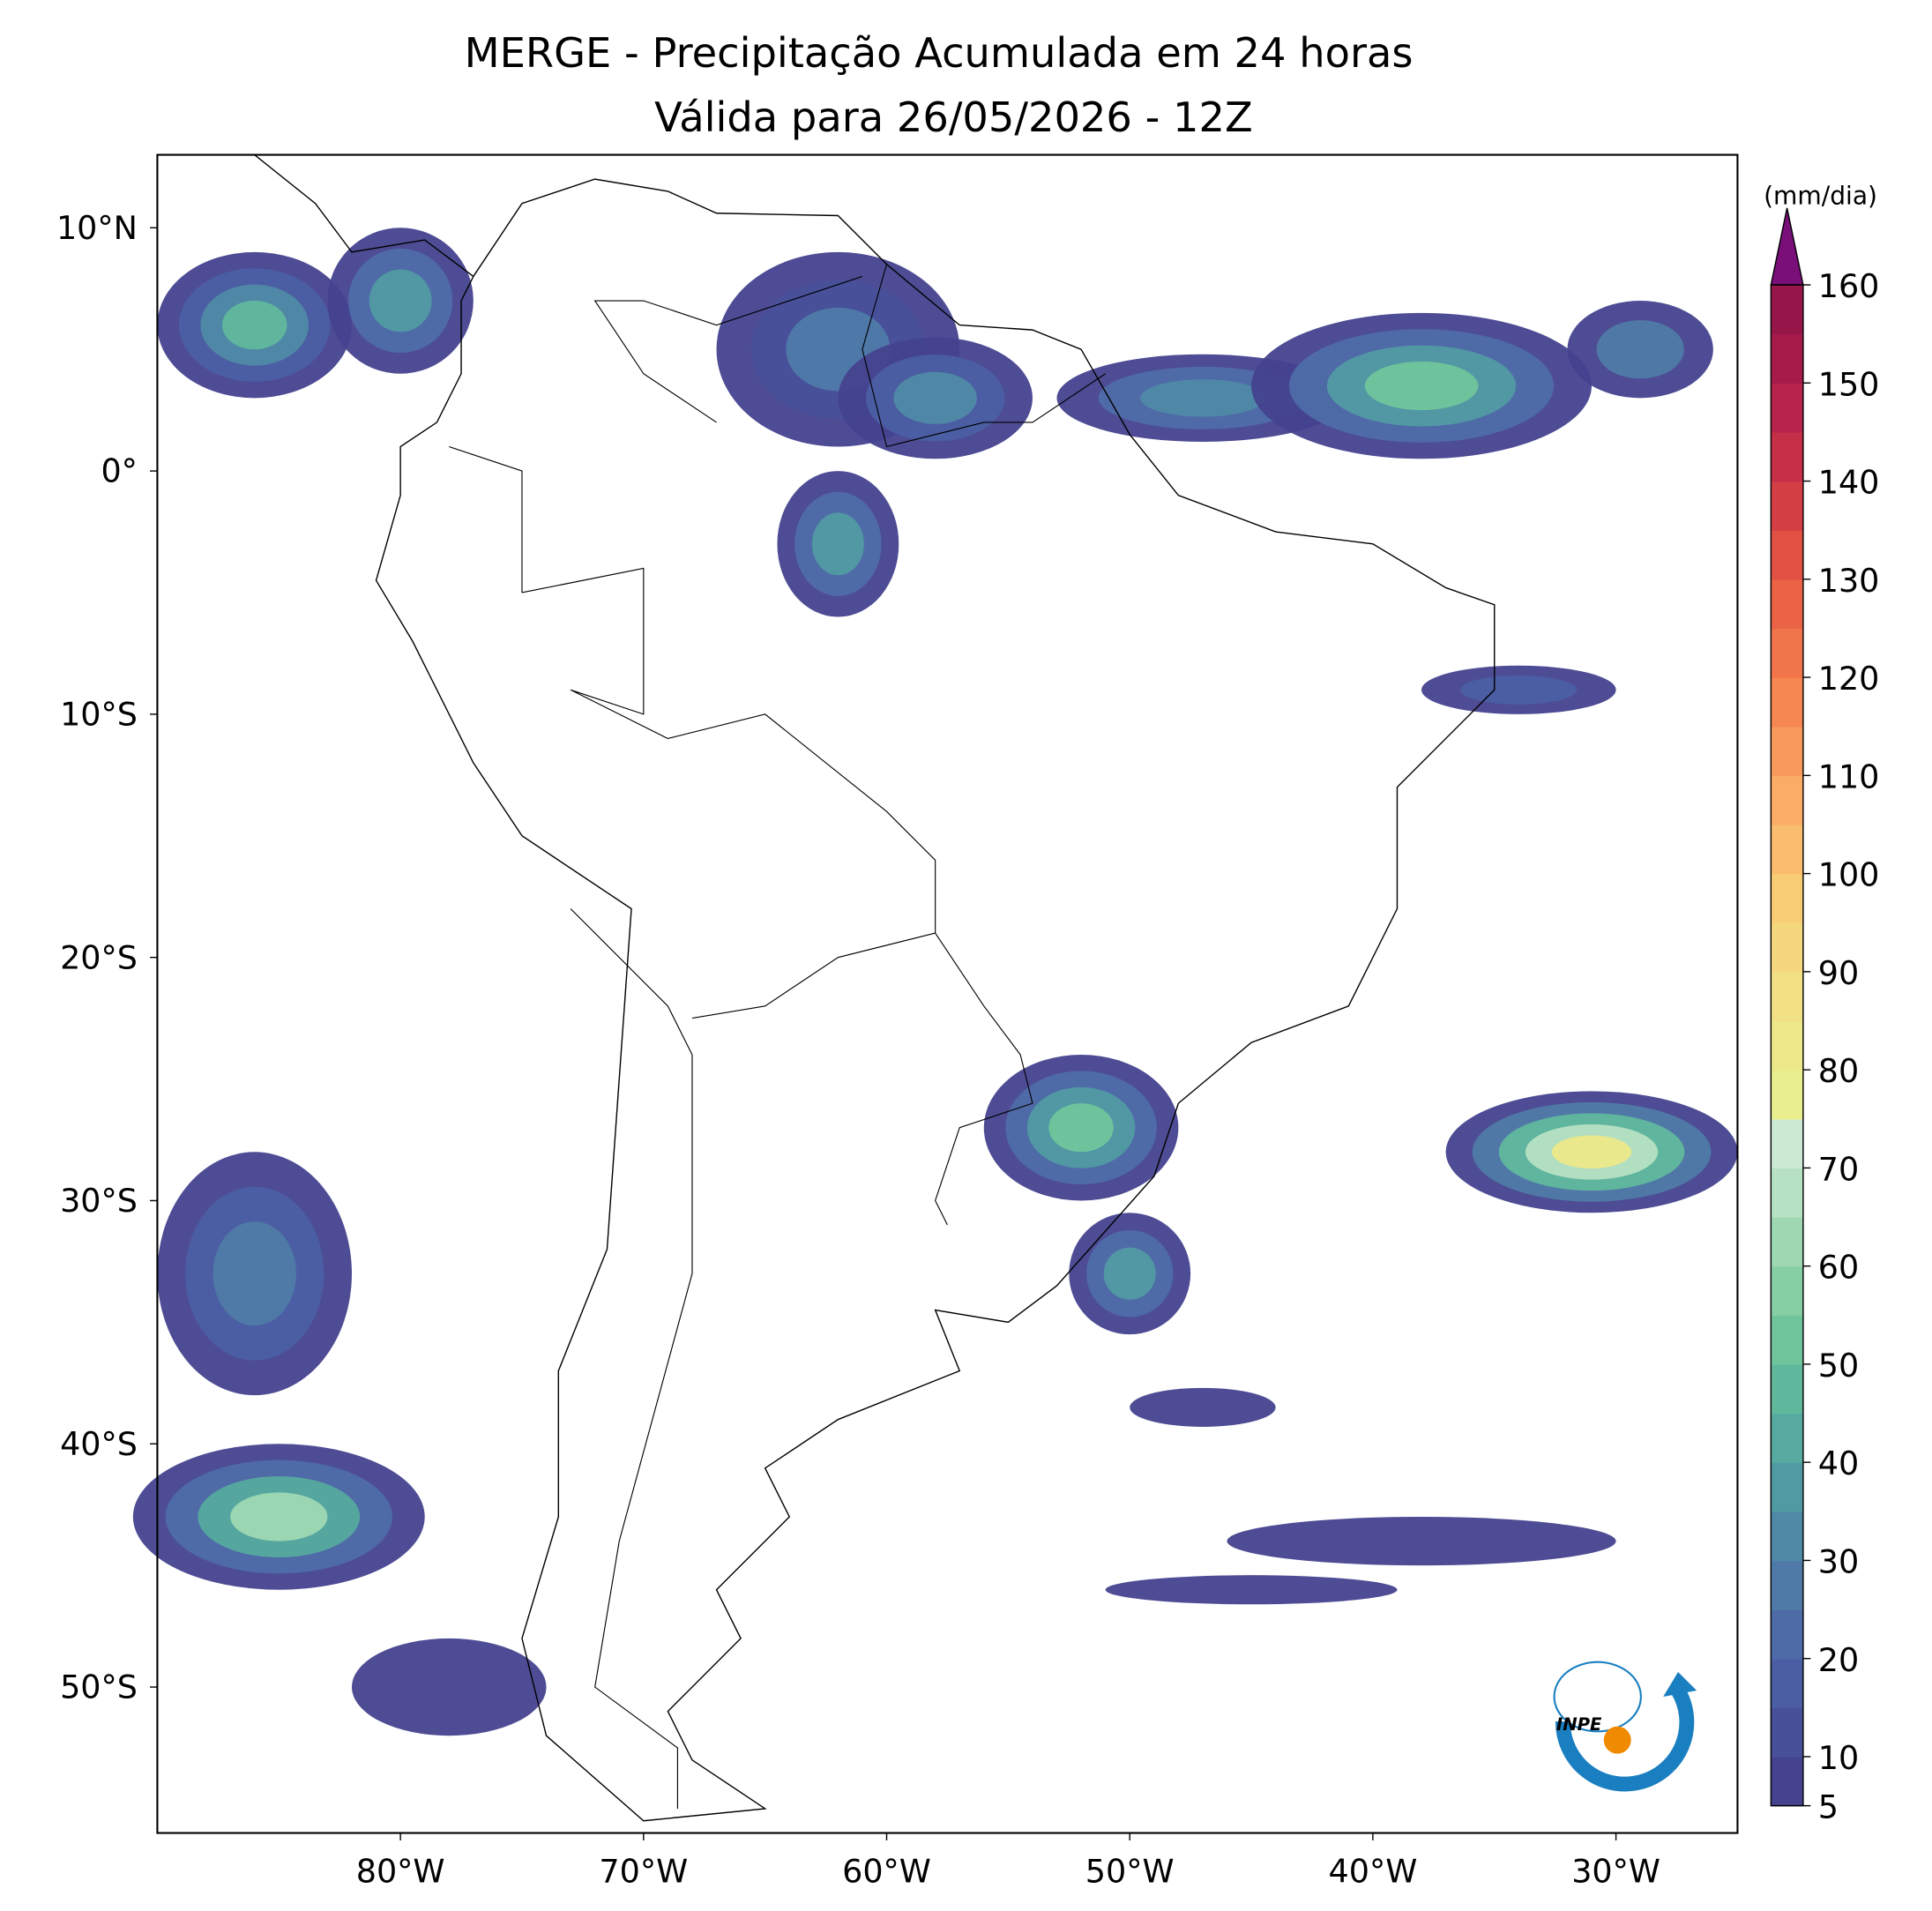  I want to click on colorbar-frame, so click(1787, 1045).